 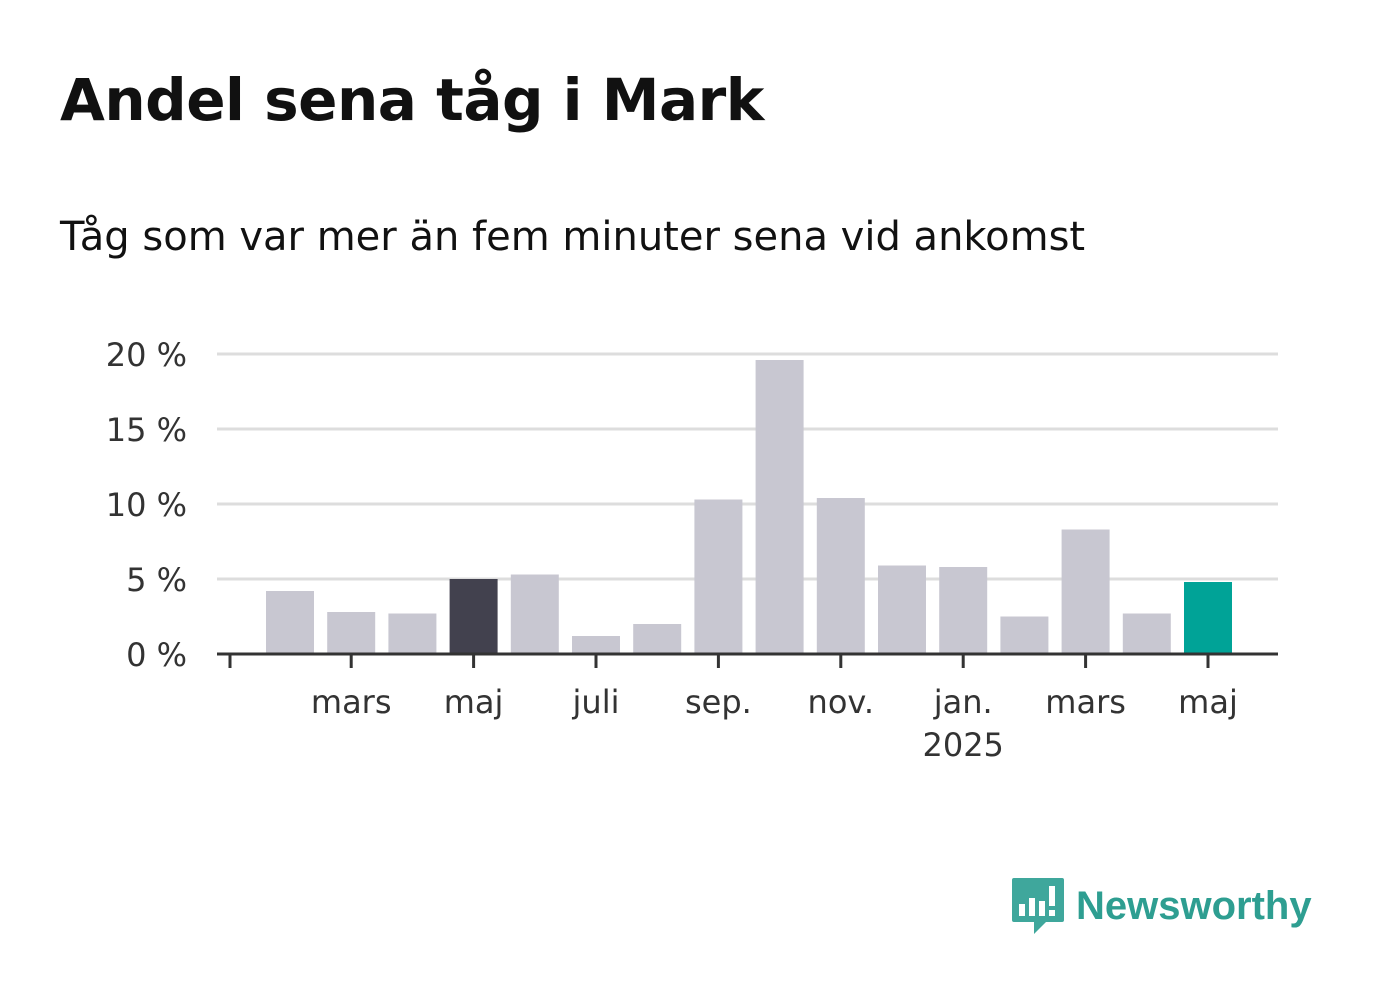 What do you see at coordinates (156, 655) in the screenshot?
I see `y-tick-label: 0 %` at bounding box center [156, 655].